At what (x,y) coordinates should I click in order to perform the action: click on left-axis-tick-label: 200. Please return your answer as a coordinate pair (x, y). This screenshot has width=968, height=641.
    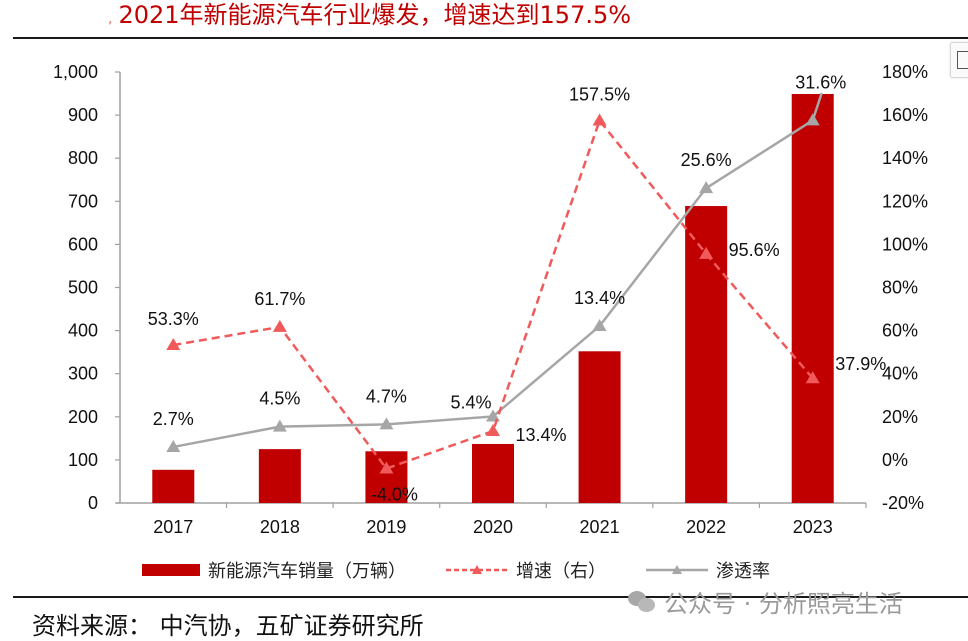
    Looking at the image, I should click on (83, 417).